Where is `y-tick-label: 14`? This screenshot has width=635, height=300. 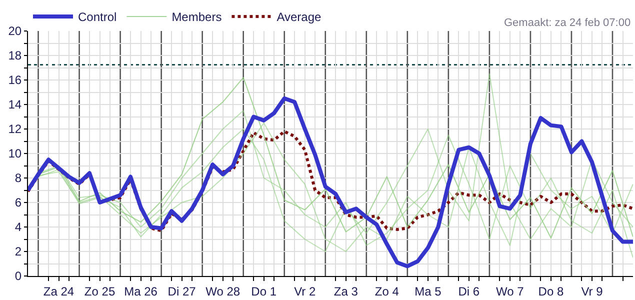 y-tick-label: 14 is located at coordinates (15, 105).